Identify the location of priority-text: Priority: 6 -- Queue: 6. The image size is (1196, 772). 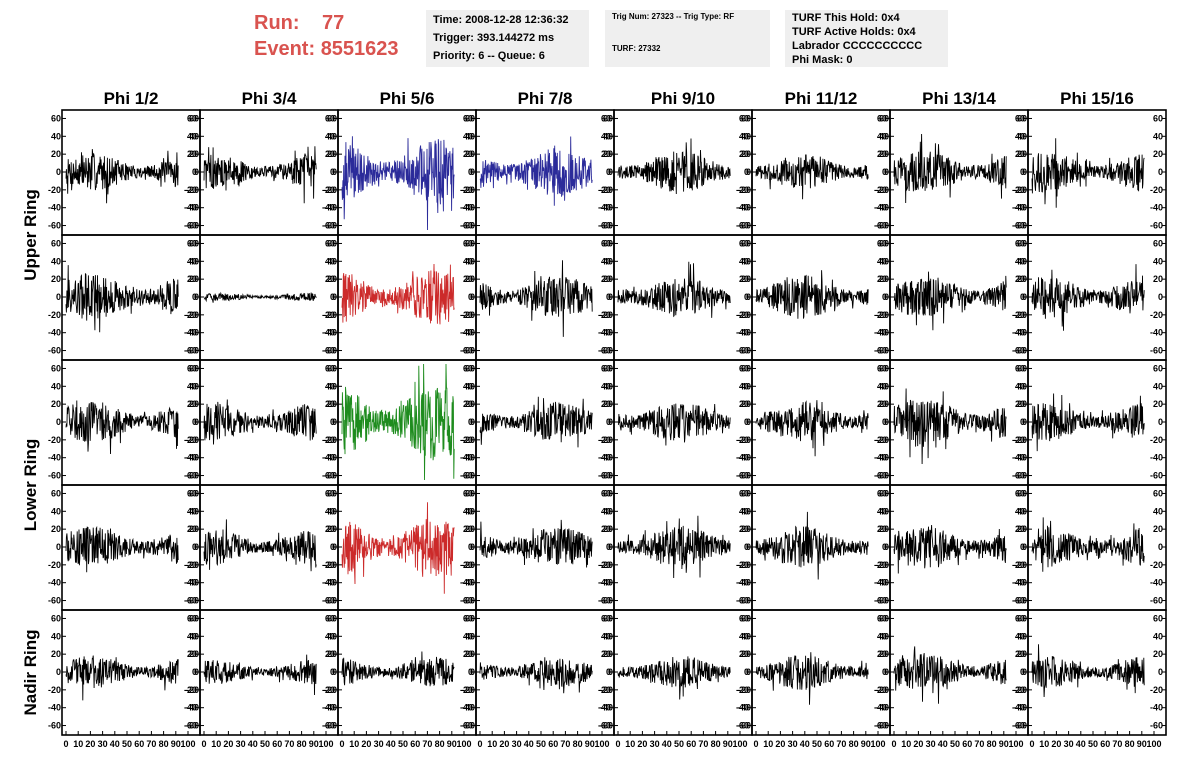
(489, 56).